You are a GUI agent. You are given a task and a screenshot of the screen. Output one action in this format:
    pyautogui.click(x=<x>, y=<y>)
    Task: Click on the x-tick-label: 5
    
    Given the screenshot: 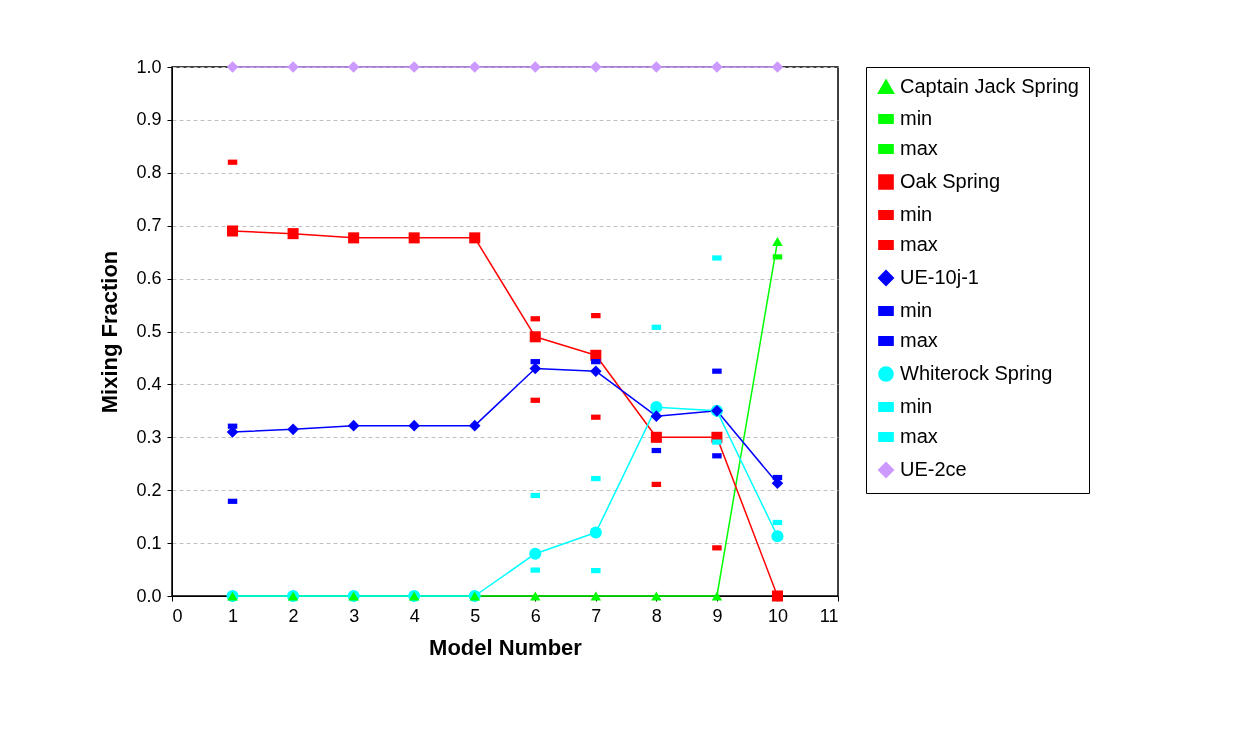 What is the action you would take?
    pyautogui.click(x=475, y=615)
    